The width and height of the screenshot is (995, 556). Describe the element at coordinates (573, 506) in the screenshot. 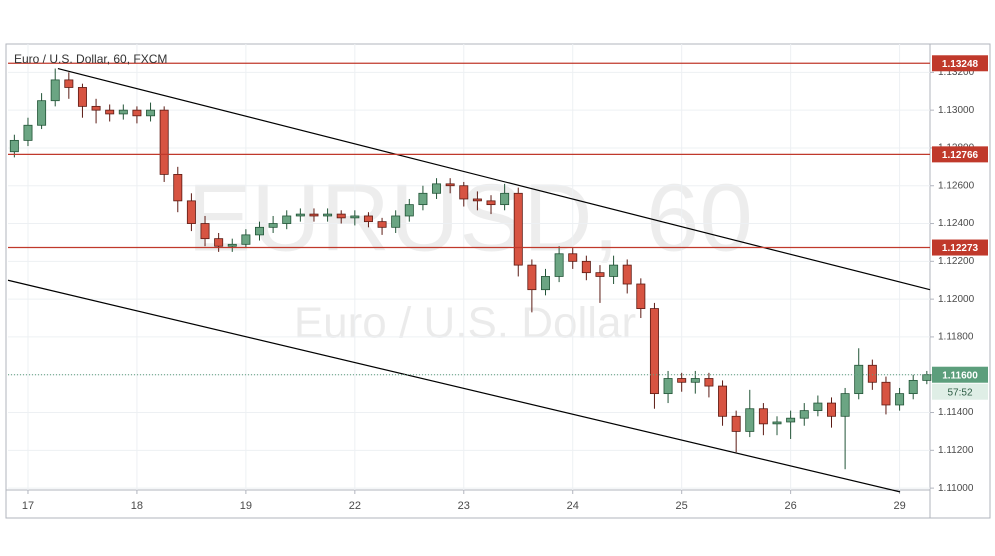

I see `x-tick-label: 24` at that location.